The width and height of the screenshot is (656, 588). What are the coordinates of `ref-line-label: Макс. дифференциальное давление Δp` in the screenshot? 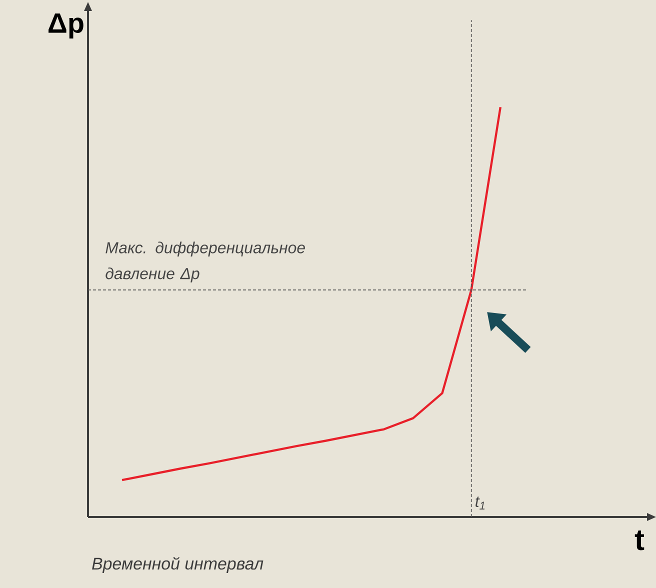 It's located at (205, 262).